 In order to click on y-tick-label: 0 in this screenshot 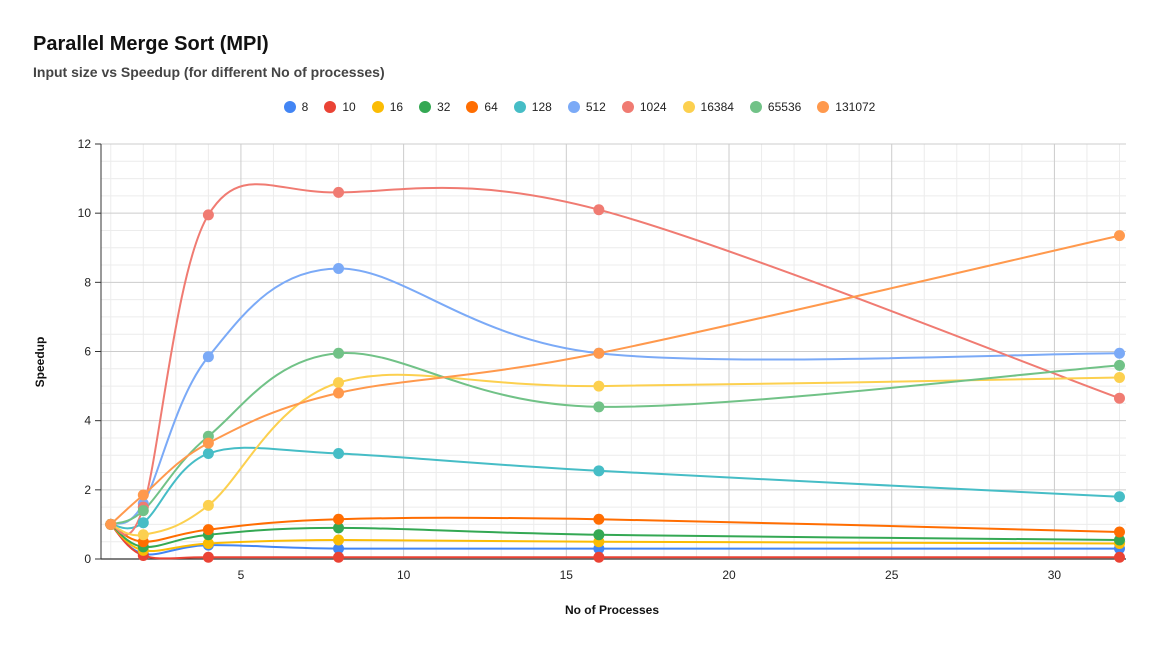, I will do `click(87, 559)`.